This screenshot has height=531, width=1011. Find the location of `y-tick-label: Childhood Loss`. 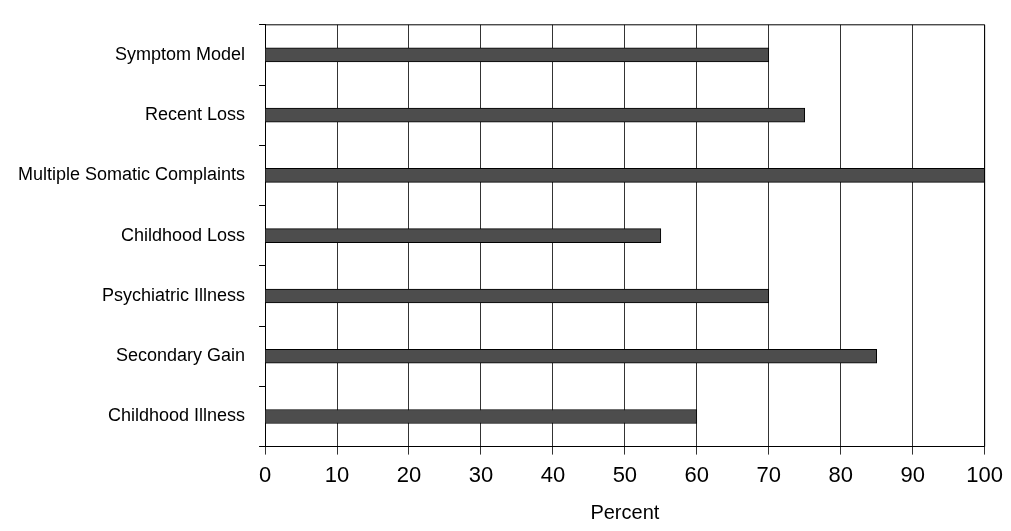

y-tick-label: Childhood Loss is located at coordinates (183, 234).